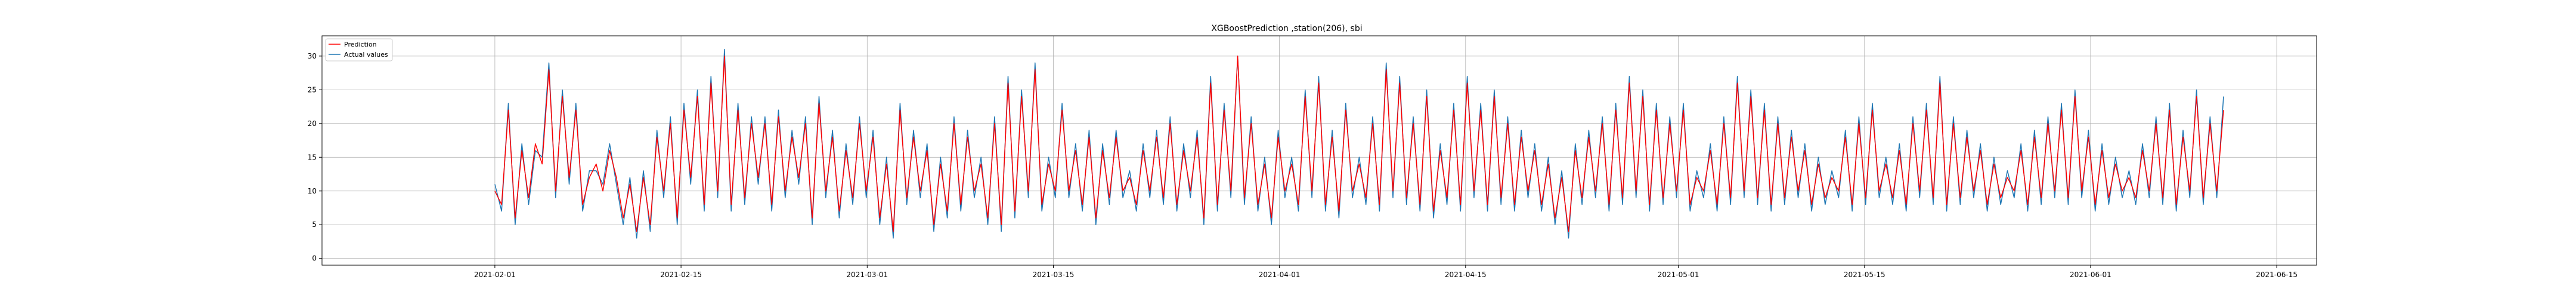 This screenshot has width=2576, height=301. What do you see at coordinates (1286, 28) in the screenshot?
I see `chart-title: XGBoostPrediction ,station(206), sbi` at bounding box center [1286, 28].